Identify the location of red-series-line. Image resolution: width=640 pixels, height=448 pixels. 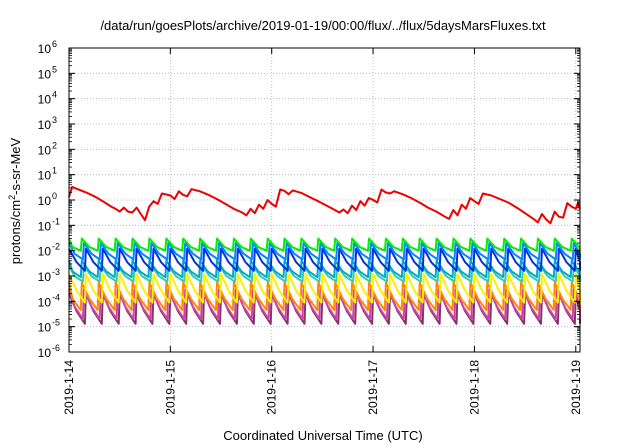
(324, 205).